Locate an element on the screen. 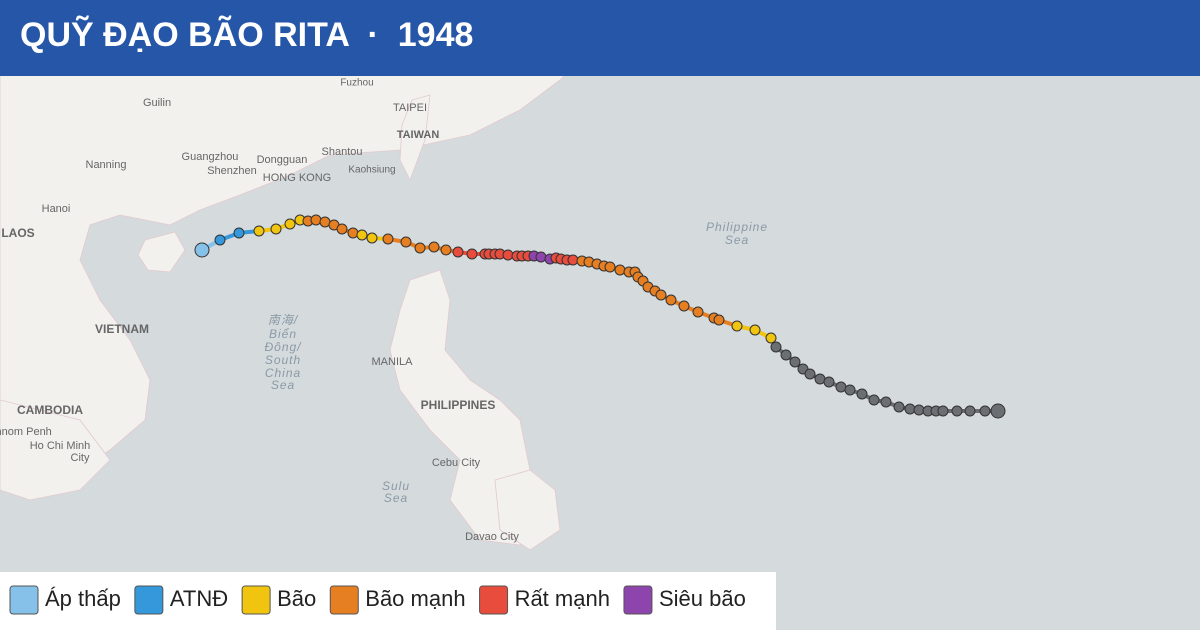  place-label: MANILA is located at coordinates (393, 362).